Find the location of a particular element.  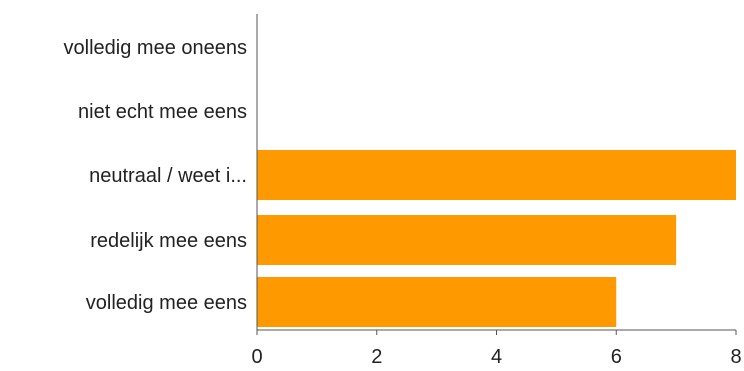

x-tick-label-4: 8 is located at coordinates (735, 357).